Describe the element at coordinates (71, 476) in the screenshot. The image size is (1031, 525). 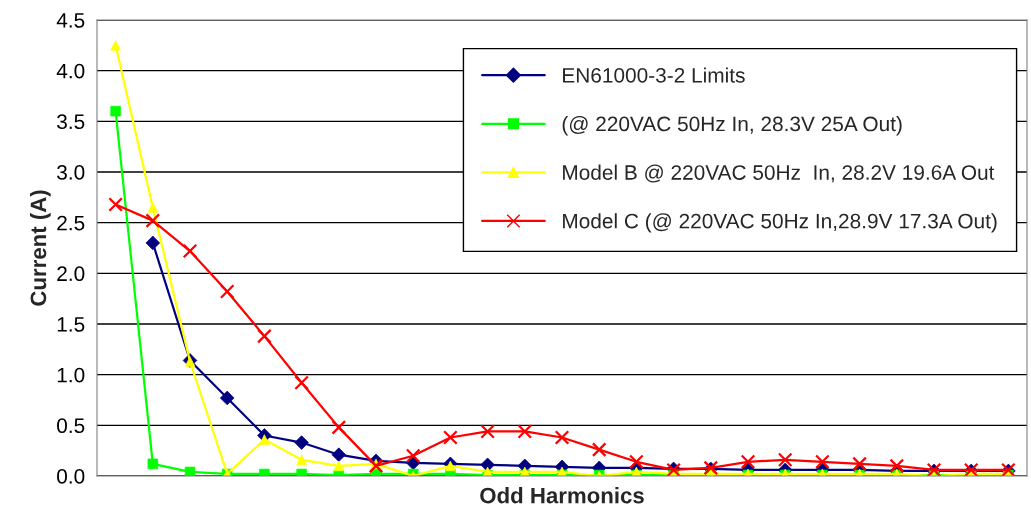
I see `y-tick-label: 0.0` at that location.